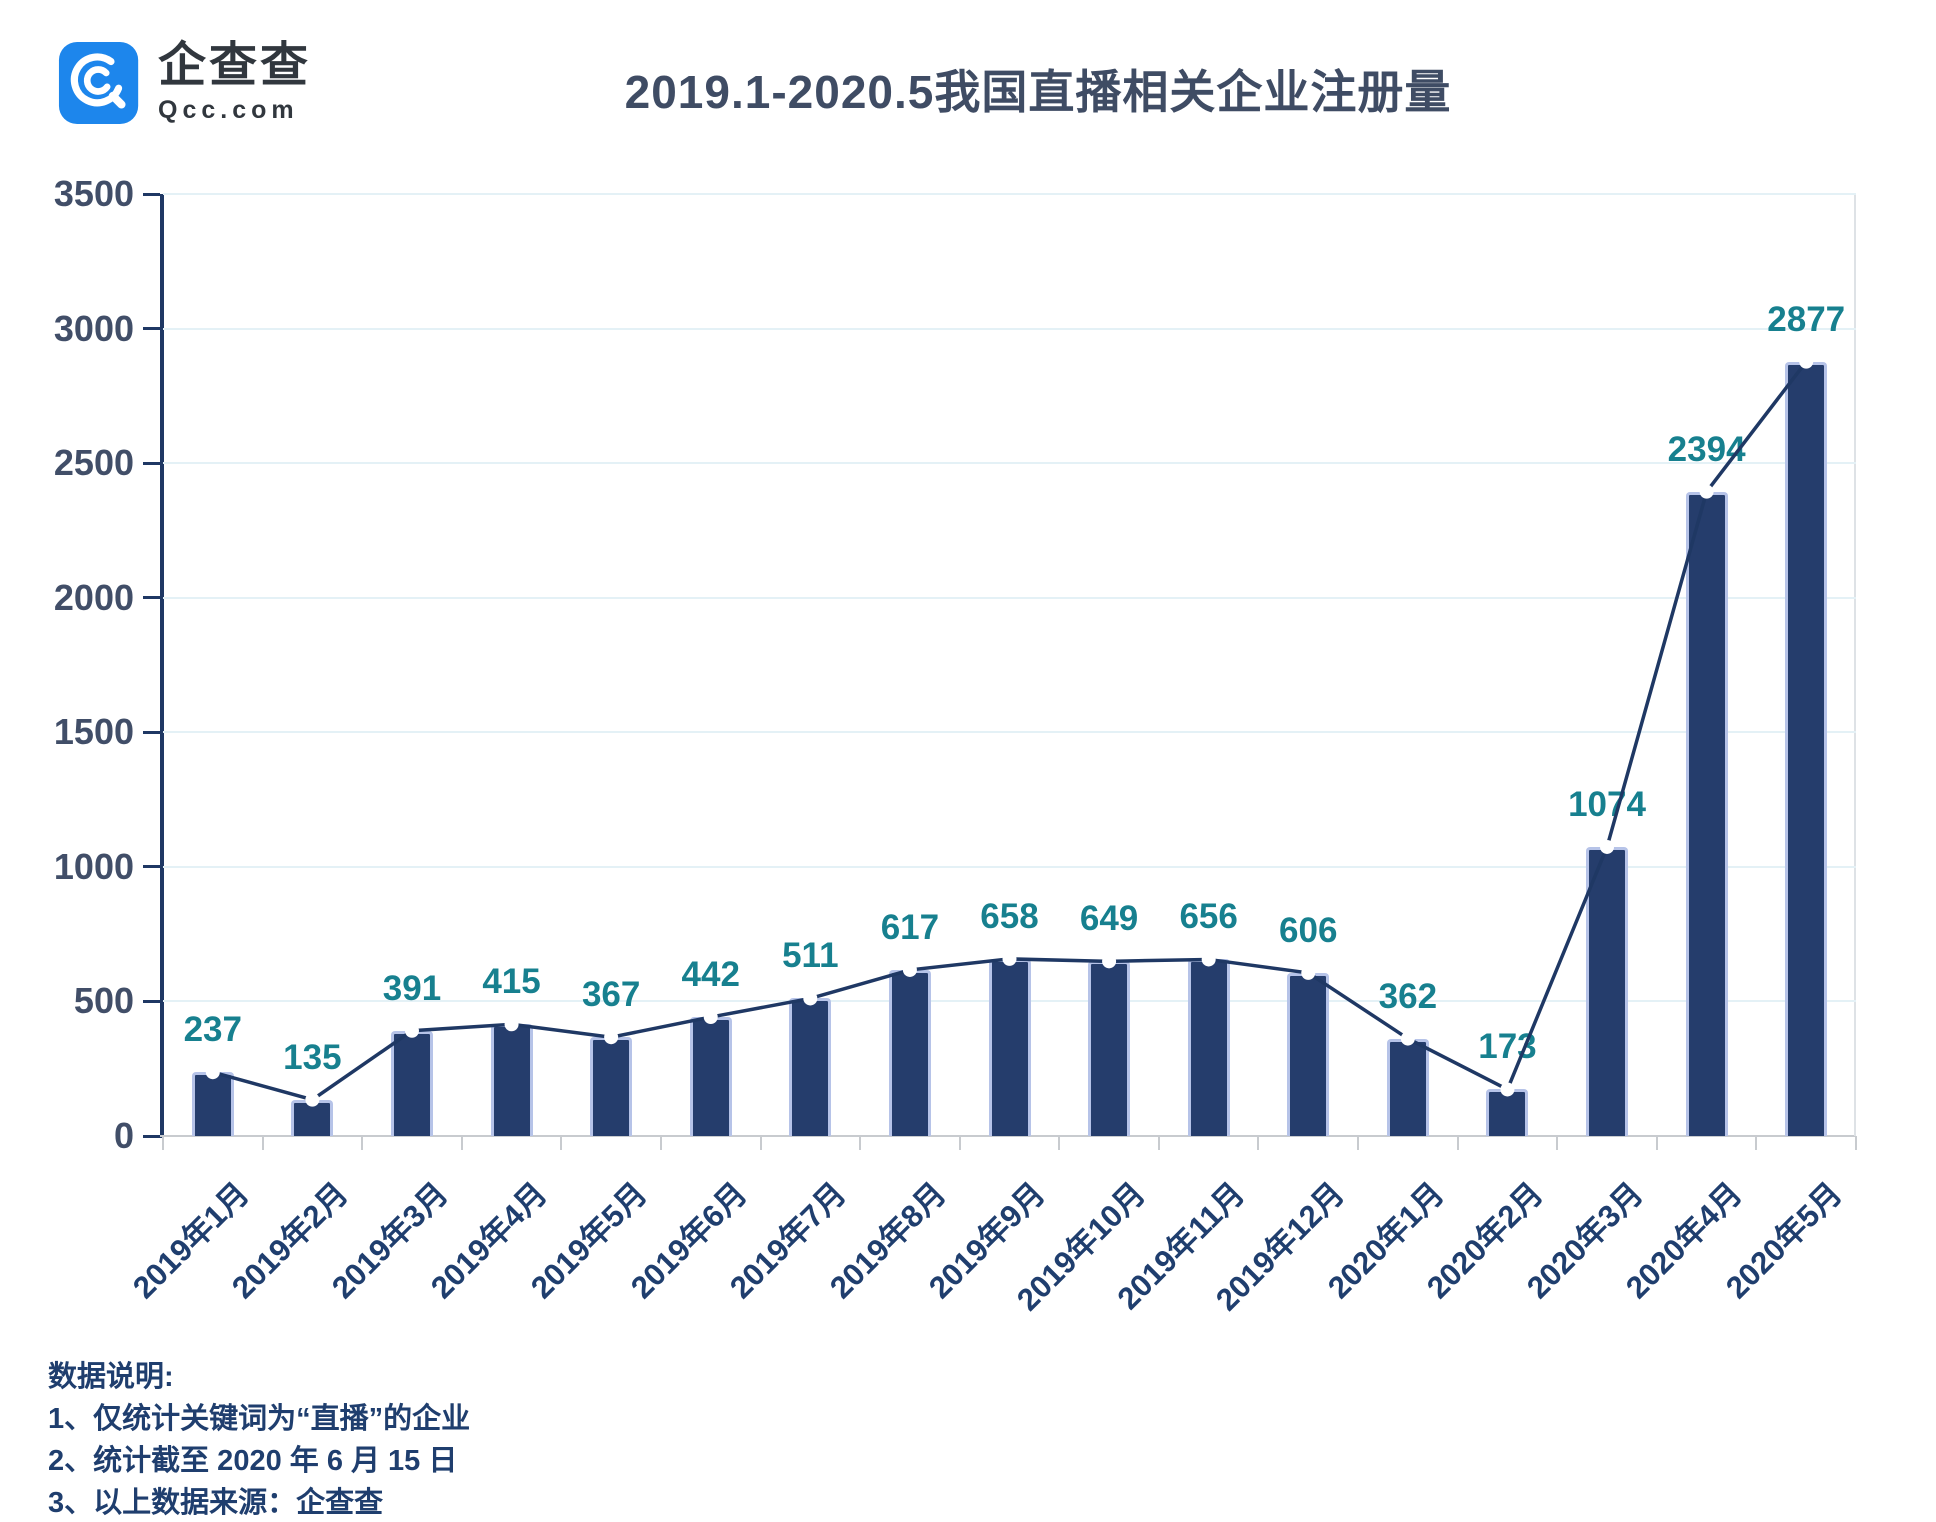  Describe the element at coordinates (216, 1503) in the screenshot. I see `note-line-3: 3、以上数据来源：企查查` at that location.